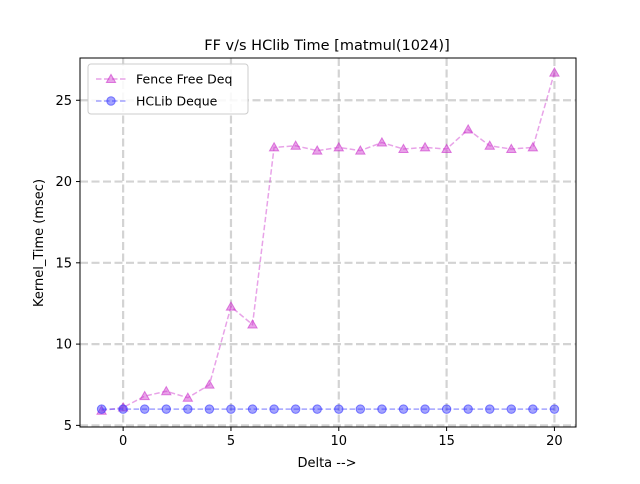  I want to click on legend: Fence Free Deq HCLib Deque, so click(168, 89).